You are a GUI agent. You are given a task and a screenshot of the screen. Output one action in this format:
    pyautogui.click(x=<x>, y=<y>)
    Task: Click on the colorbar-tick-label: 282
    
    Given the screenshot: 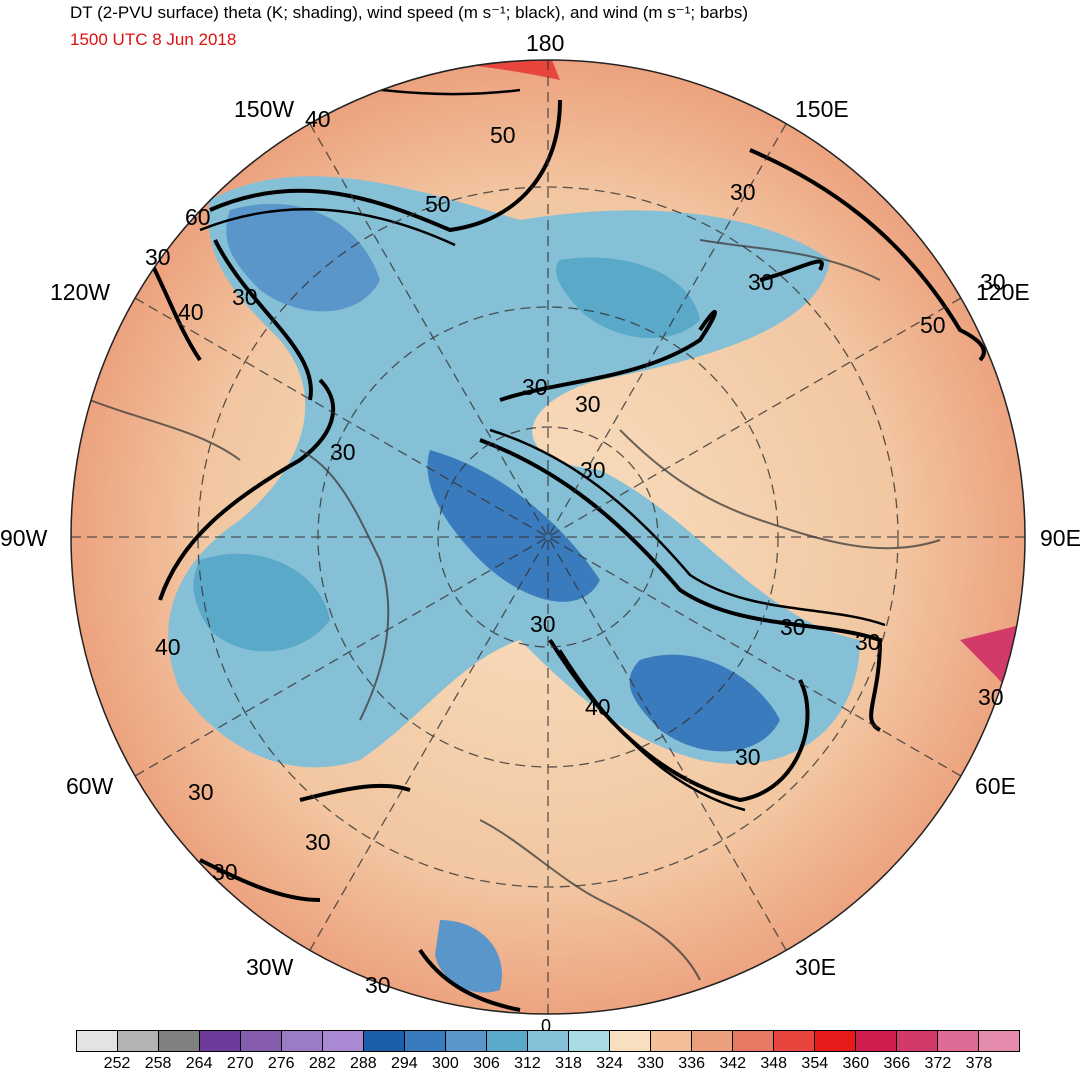 What is the action you would take?
    pyautogui.click(x=322, y=1063)
    